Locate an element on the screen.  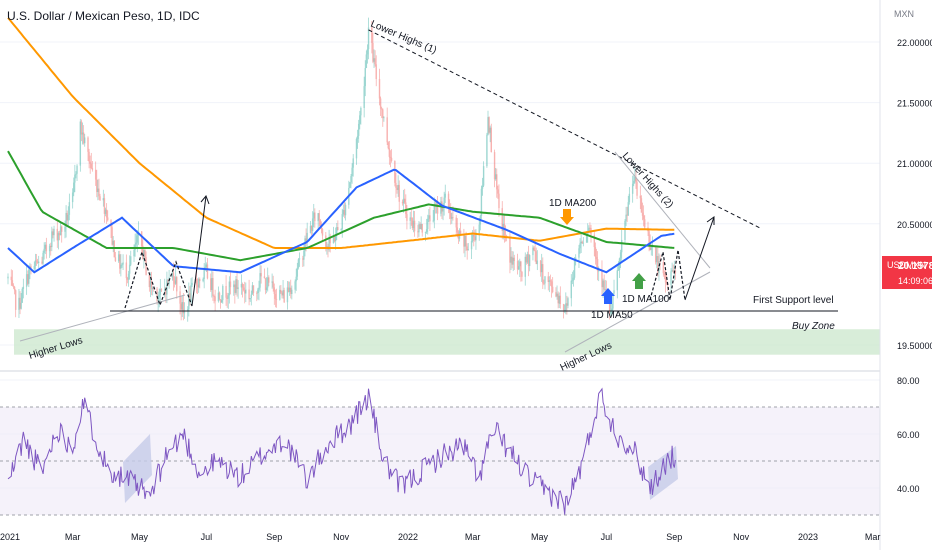
price-tick-label: 22.00000 is located at coordinates (914, 43).